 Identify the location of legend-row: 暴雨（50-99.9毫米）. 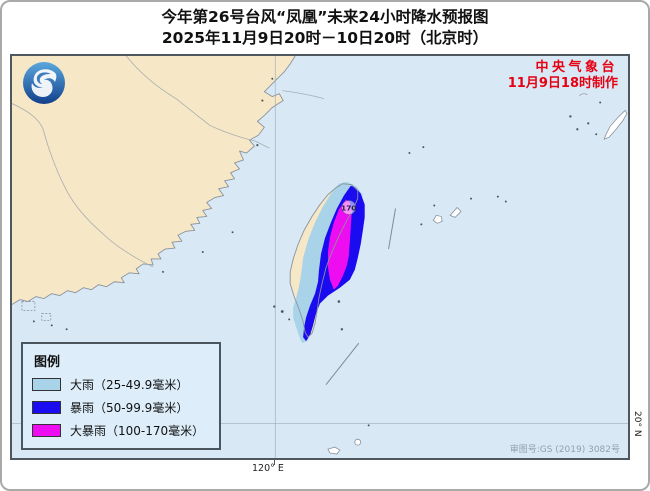
(121, 407).